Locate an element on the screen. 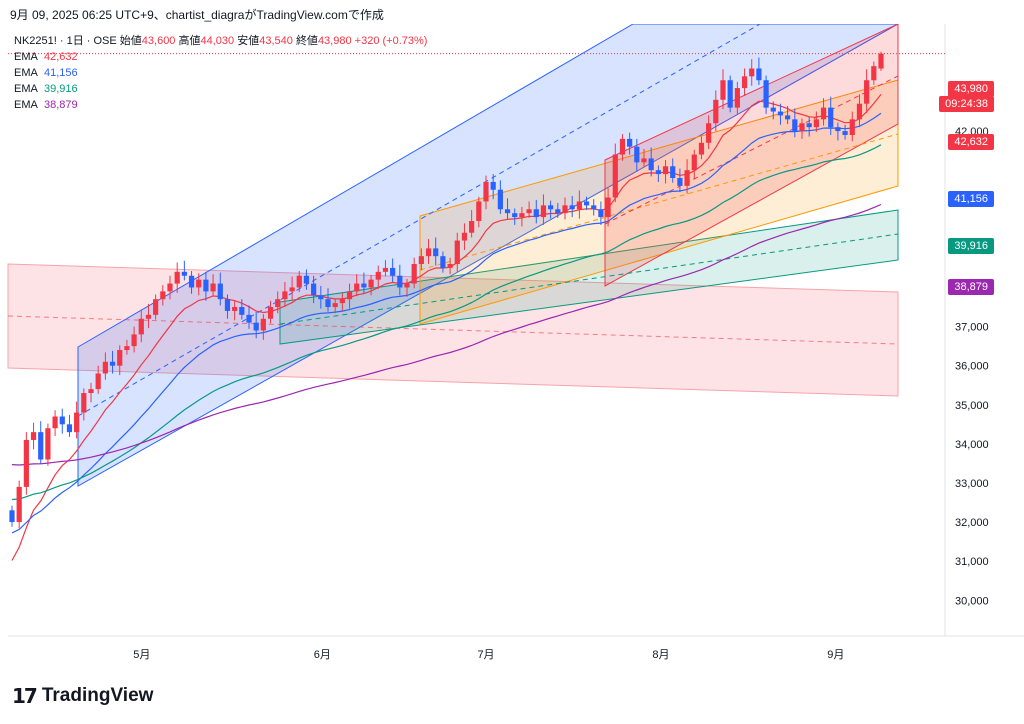 The image size is (1024, 724). tradingview-logo: 17 TradingView is located at coordinates (82, 696).